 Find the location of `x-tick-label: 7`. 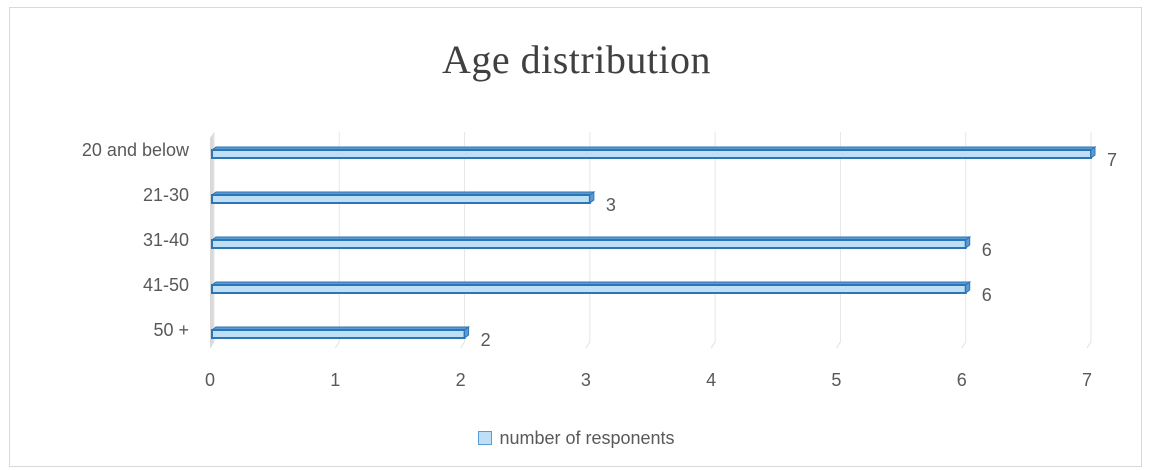

x-tick-label: 7 is located at coordinates (1087, 380).